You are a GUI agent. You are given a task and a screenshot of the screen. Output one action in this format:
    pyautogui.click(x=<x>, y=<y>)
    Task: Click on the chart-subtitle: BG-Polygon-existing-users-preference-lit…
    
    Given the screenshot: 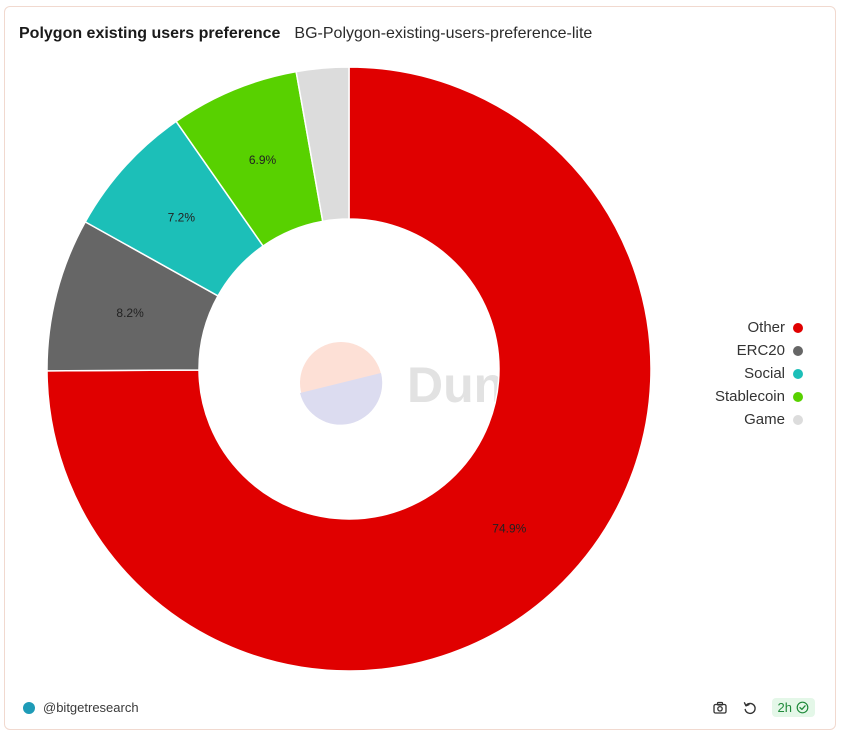 What is the action you would take?
    pyautogui.click(x=443, y=33)
    